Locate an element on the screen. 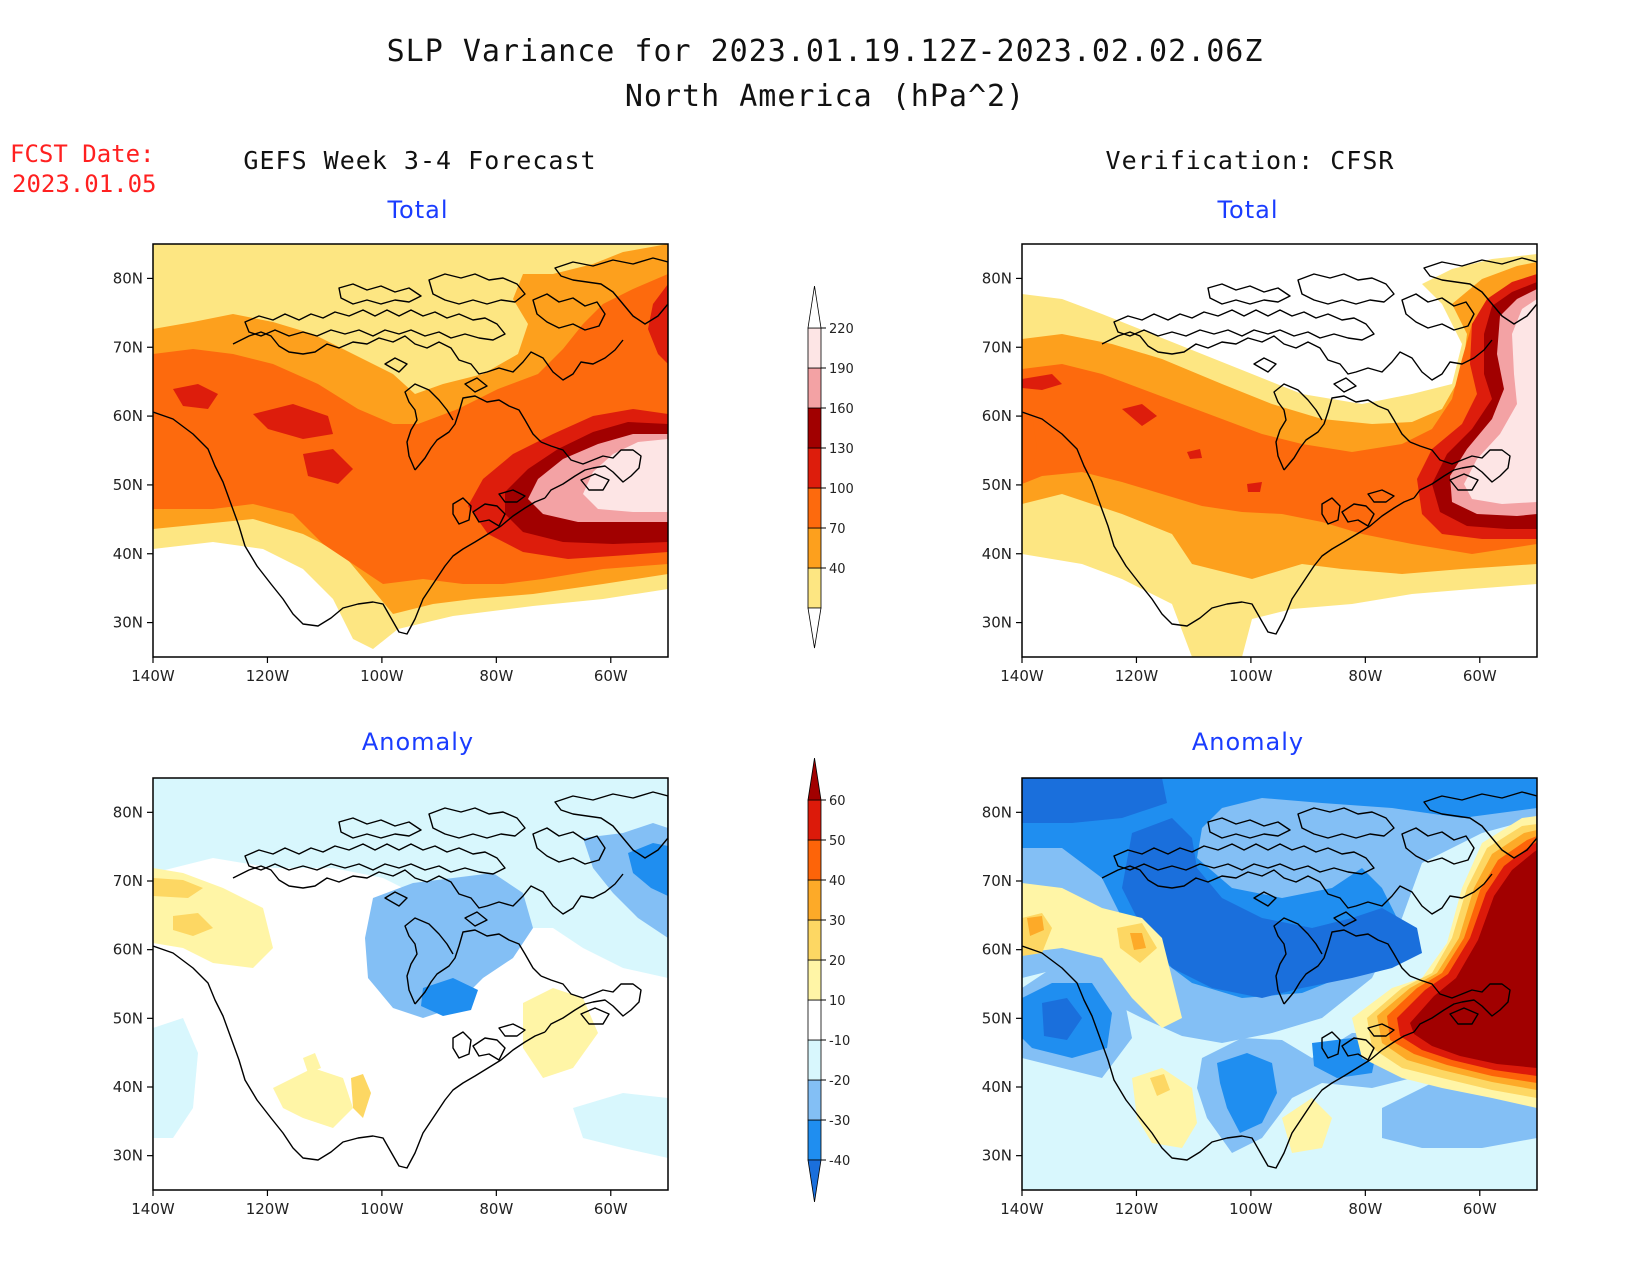 The width and height of the screenshot is (1650, 1275). fc-anom-lon-tick-label: 120W is located at coordinates (268, 1209).